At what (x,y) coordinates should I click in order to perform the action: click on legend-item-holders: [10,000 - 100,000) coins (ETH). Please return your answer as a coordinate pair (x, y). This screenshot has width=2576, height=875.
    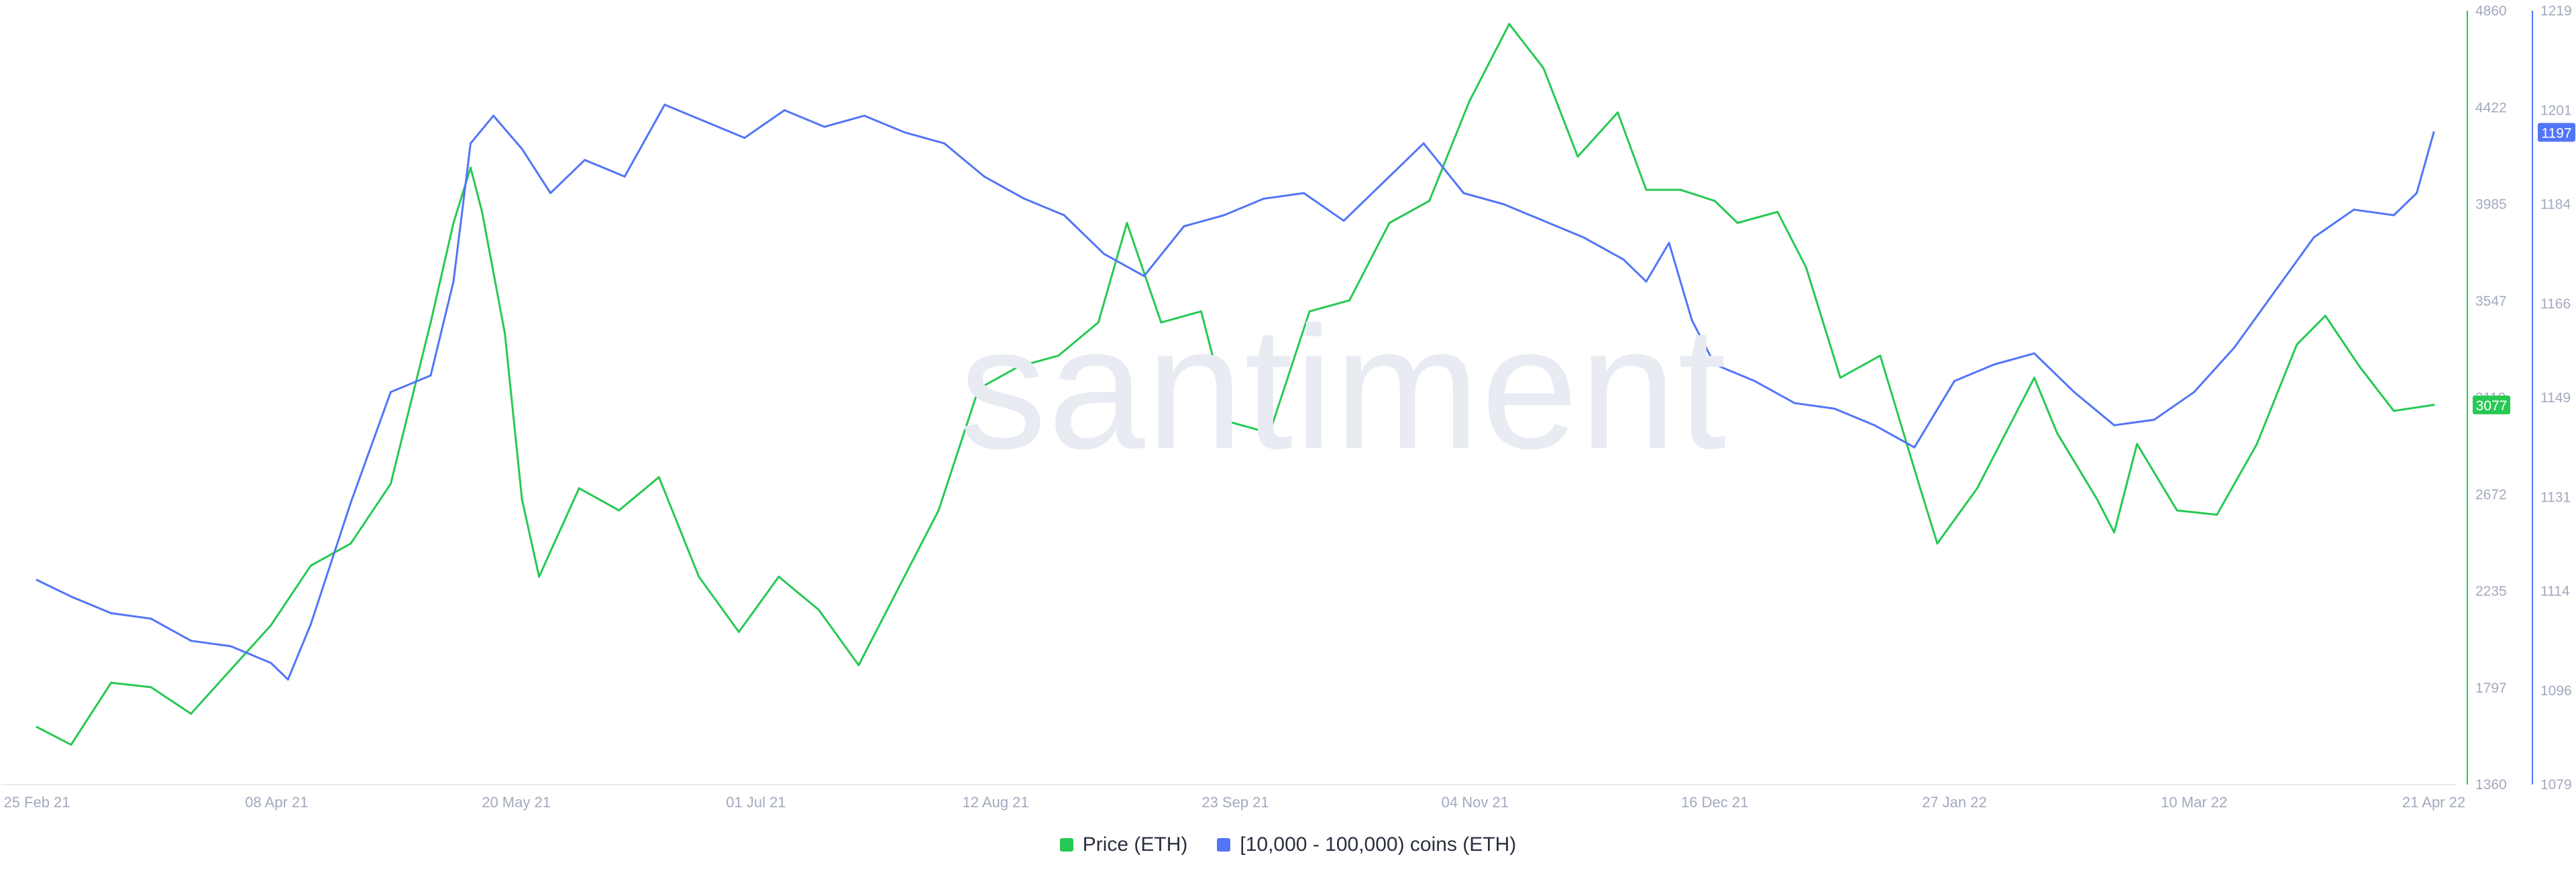
    Looking at the image, I should click on (1366, 844).